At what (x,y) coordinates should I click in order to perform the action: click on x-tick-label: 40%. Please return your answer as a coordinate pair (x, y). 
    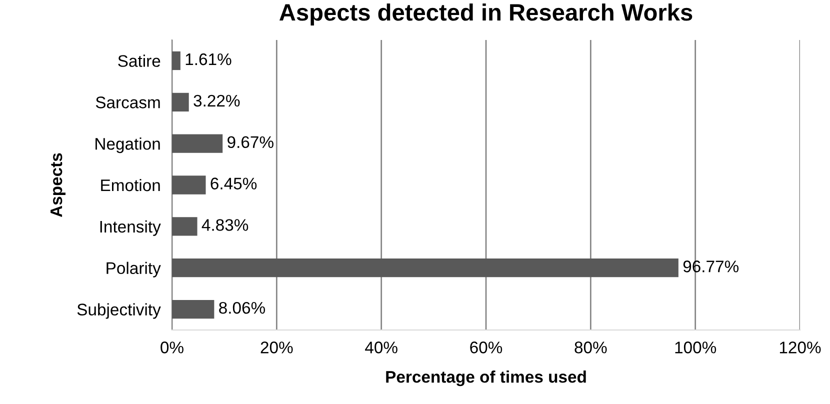
    Looking at the image, I should click on (381, 348).